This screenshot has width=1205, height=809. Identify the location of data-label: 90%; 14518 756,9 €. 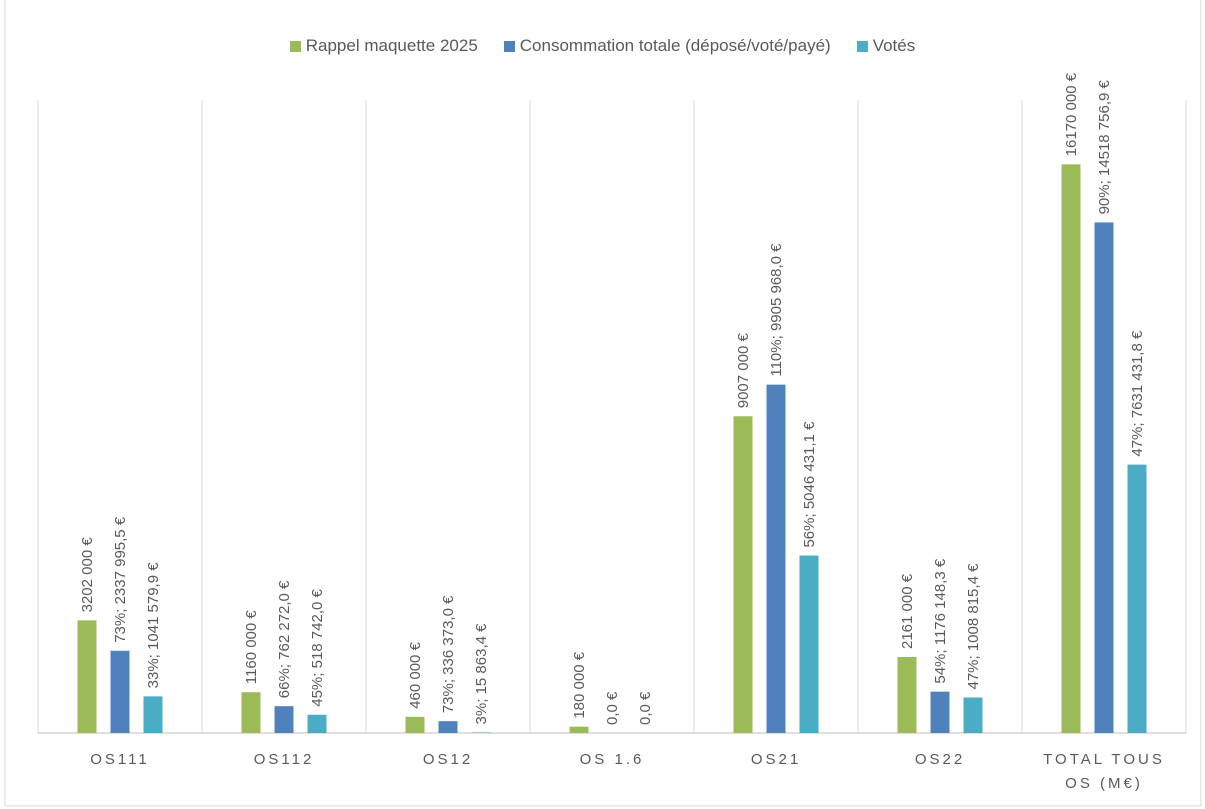
(1104, 146).